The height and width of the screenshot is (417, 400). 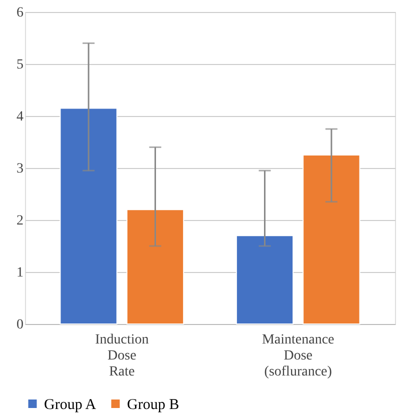 What do you see at coordinates (20, 65) in the screenshot?
I see `y-tick-label: 5` at bounding box center [20, 65].